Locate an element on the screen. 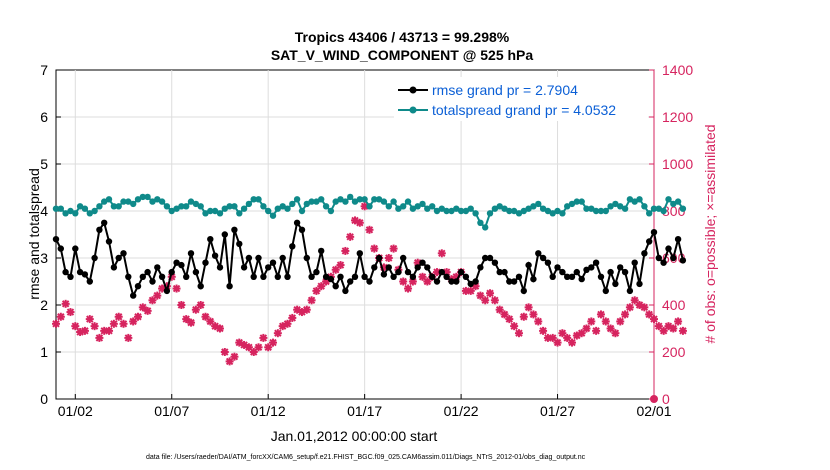 The width and height of the screenshot is (830, 470). x-tick-label: 01/07 is located at coordinates (171, 411).